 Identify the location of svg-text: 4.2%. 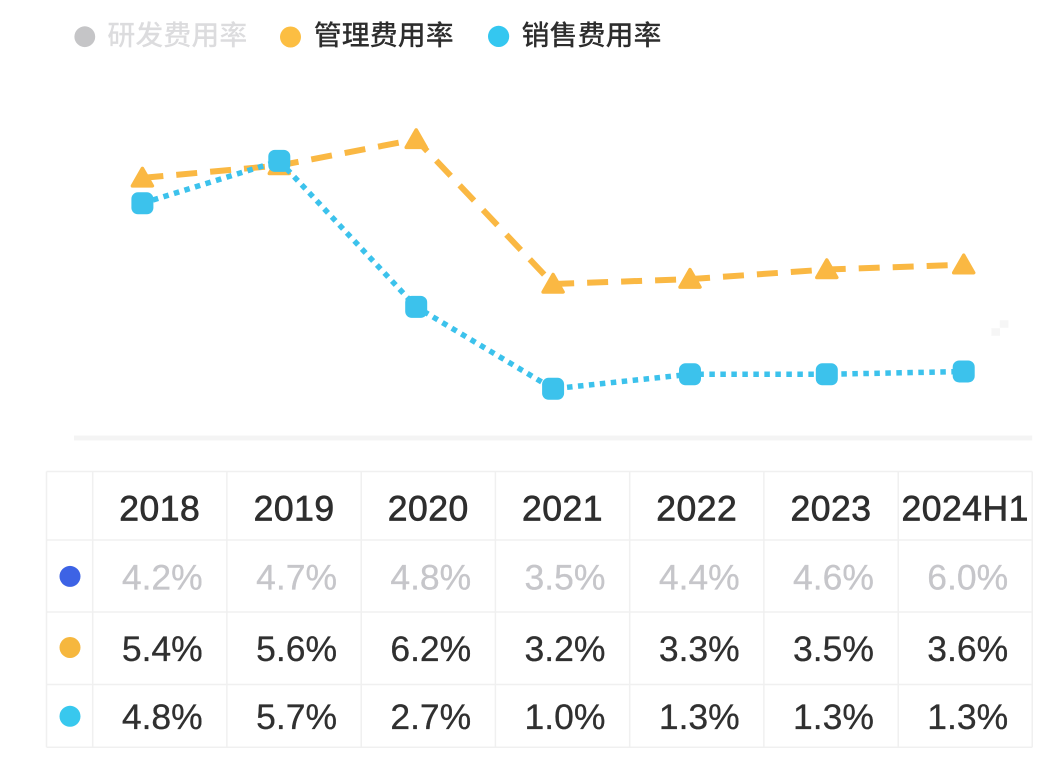
(162, 578).